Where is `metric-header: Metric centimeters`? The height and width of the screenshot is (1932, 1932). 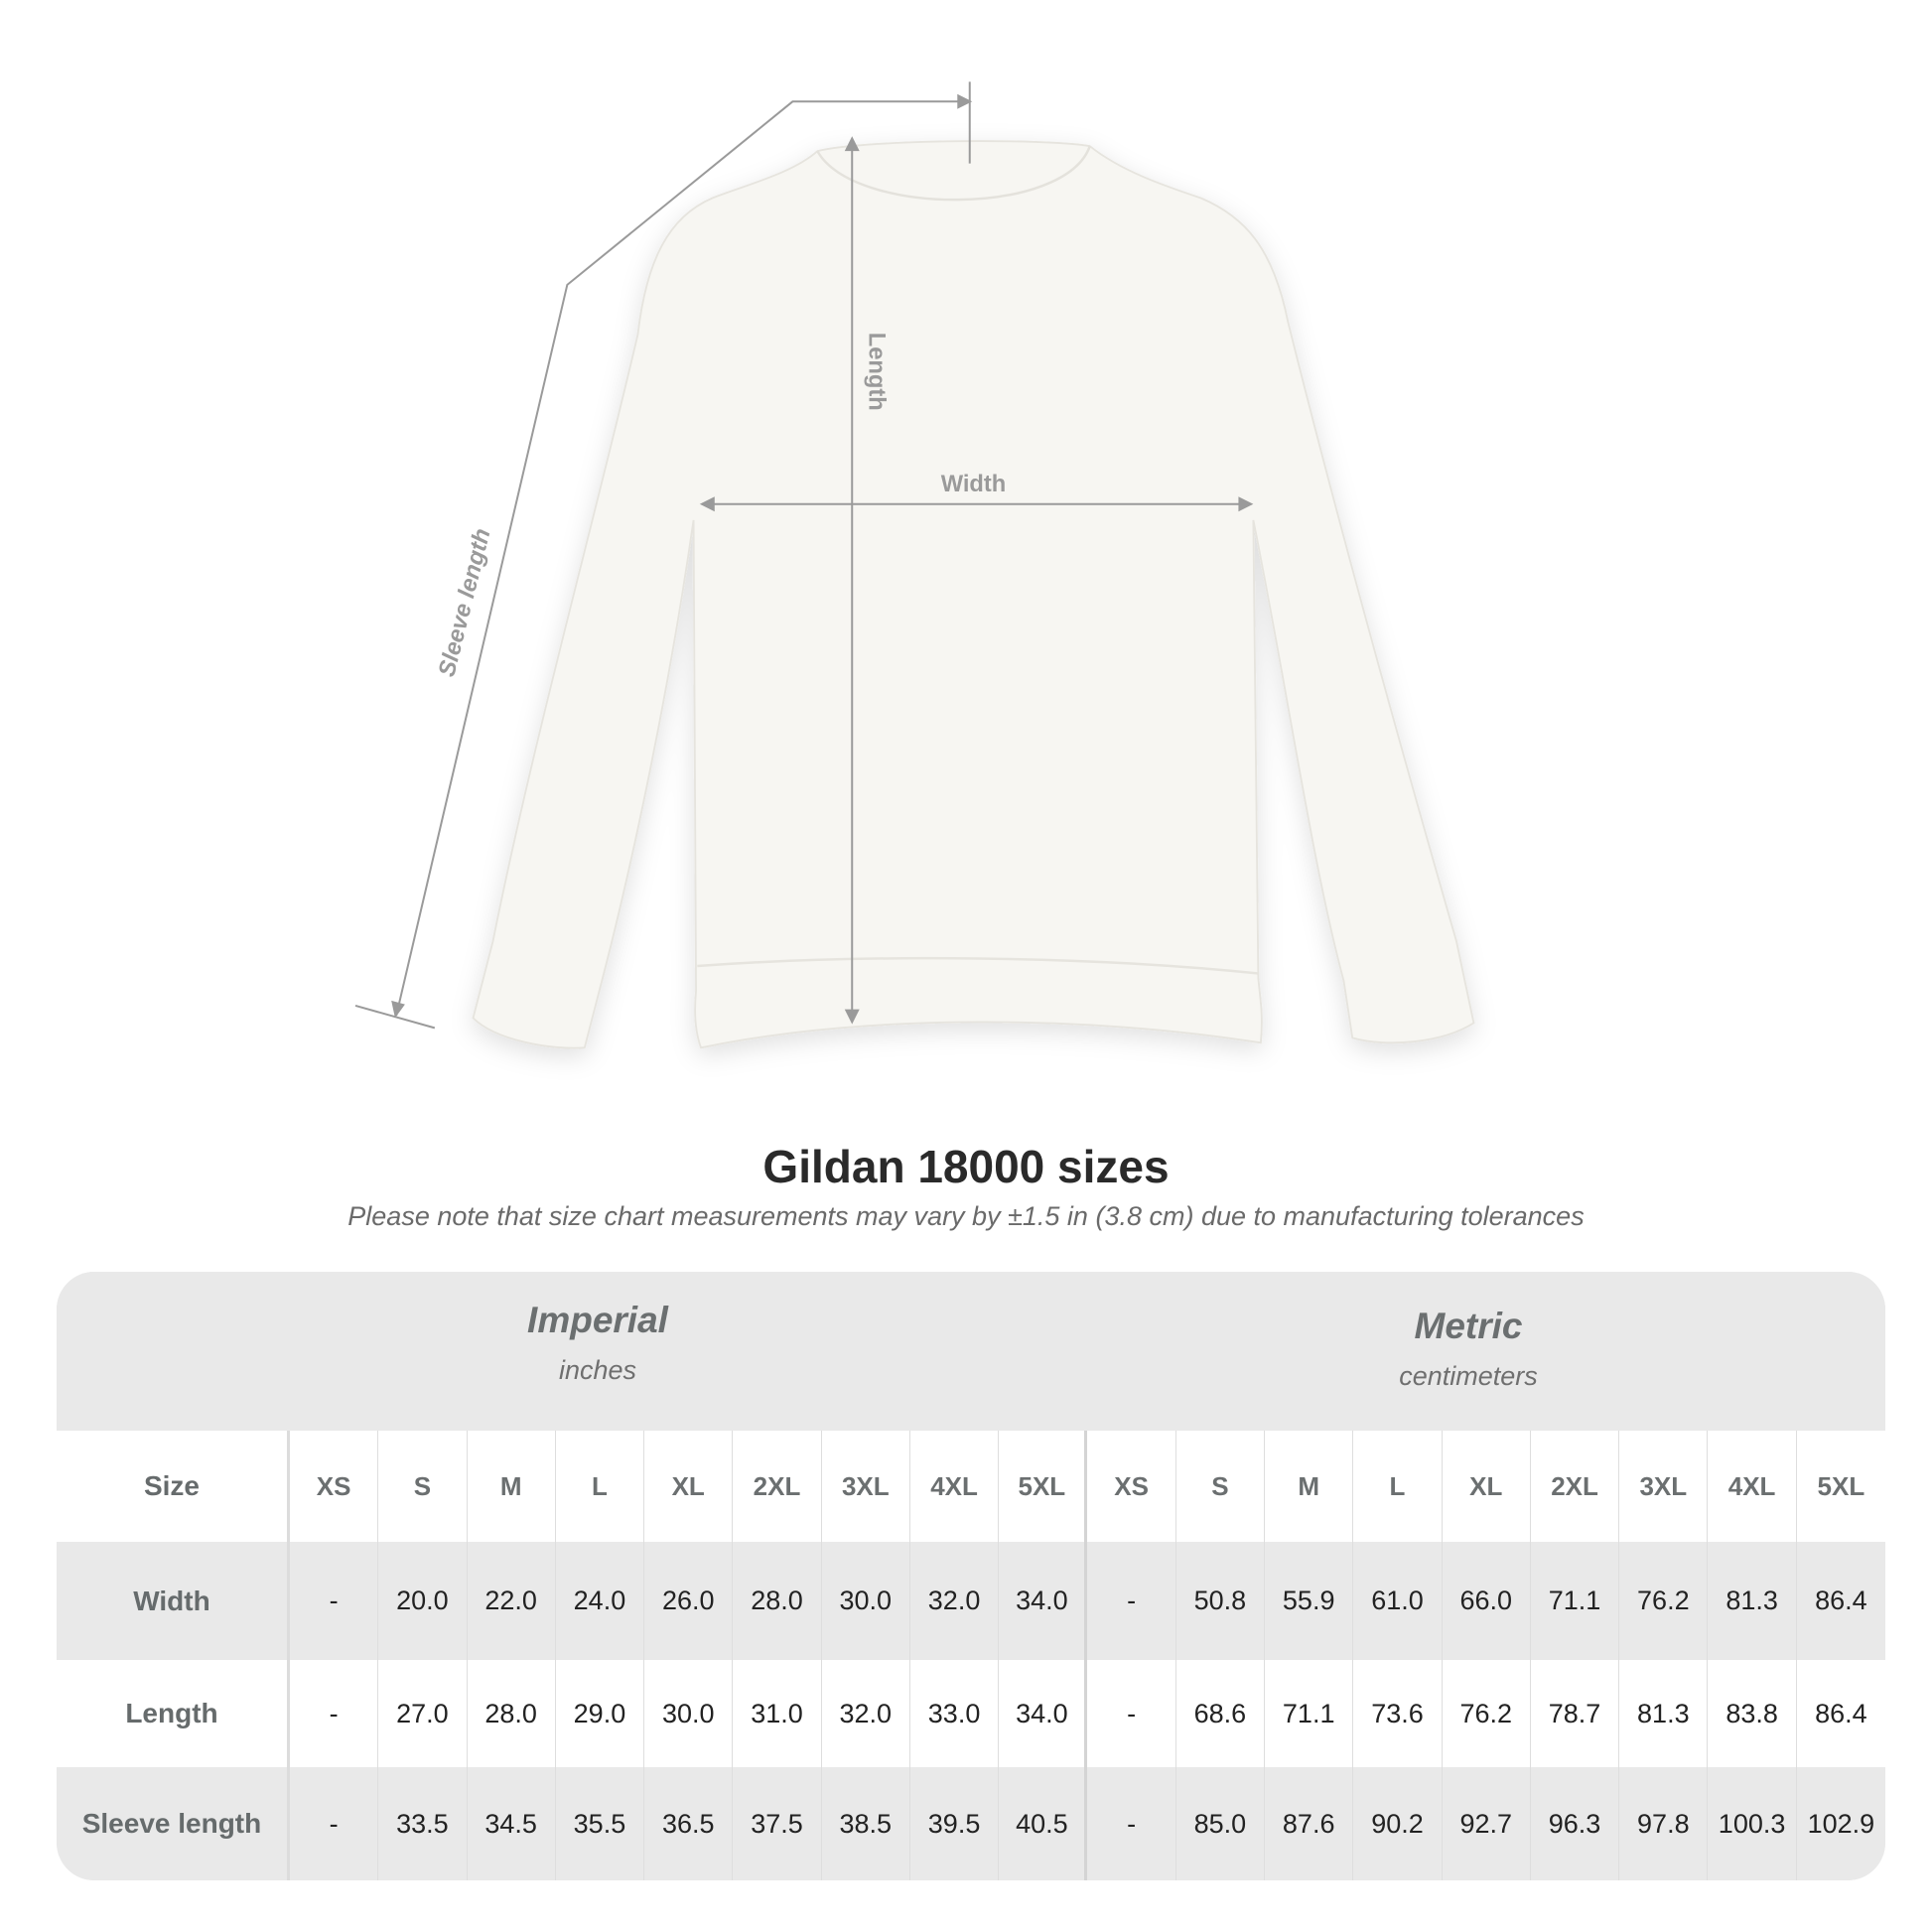 metric-header: Metric centimeters is located at coordinates (1469, 1349).